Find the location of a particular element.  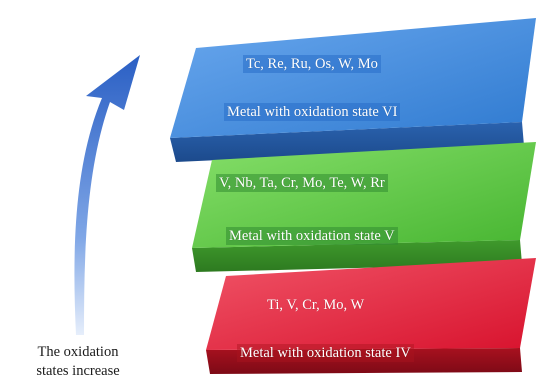

iv-elements: Ti, V, Cr, Mo, W is located at coordinates (316, 305).